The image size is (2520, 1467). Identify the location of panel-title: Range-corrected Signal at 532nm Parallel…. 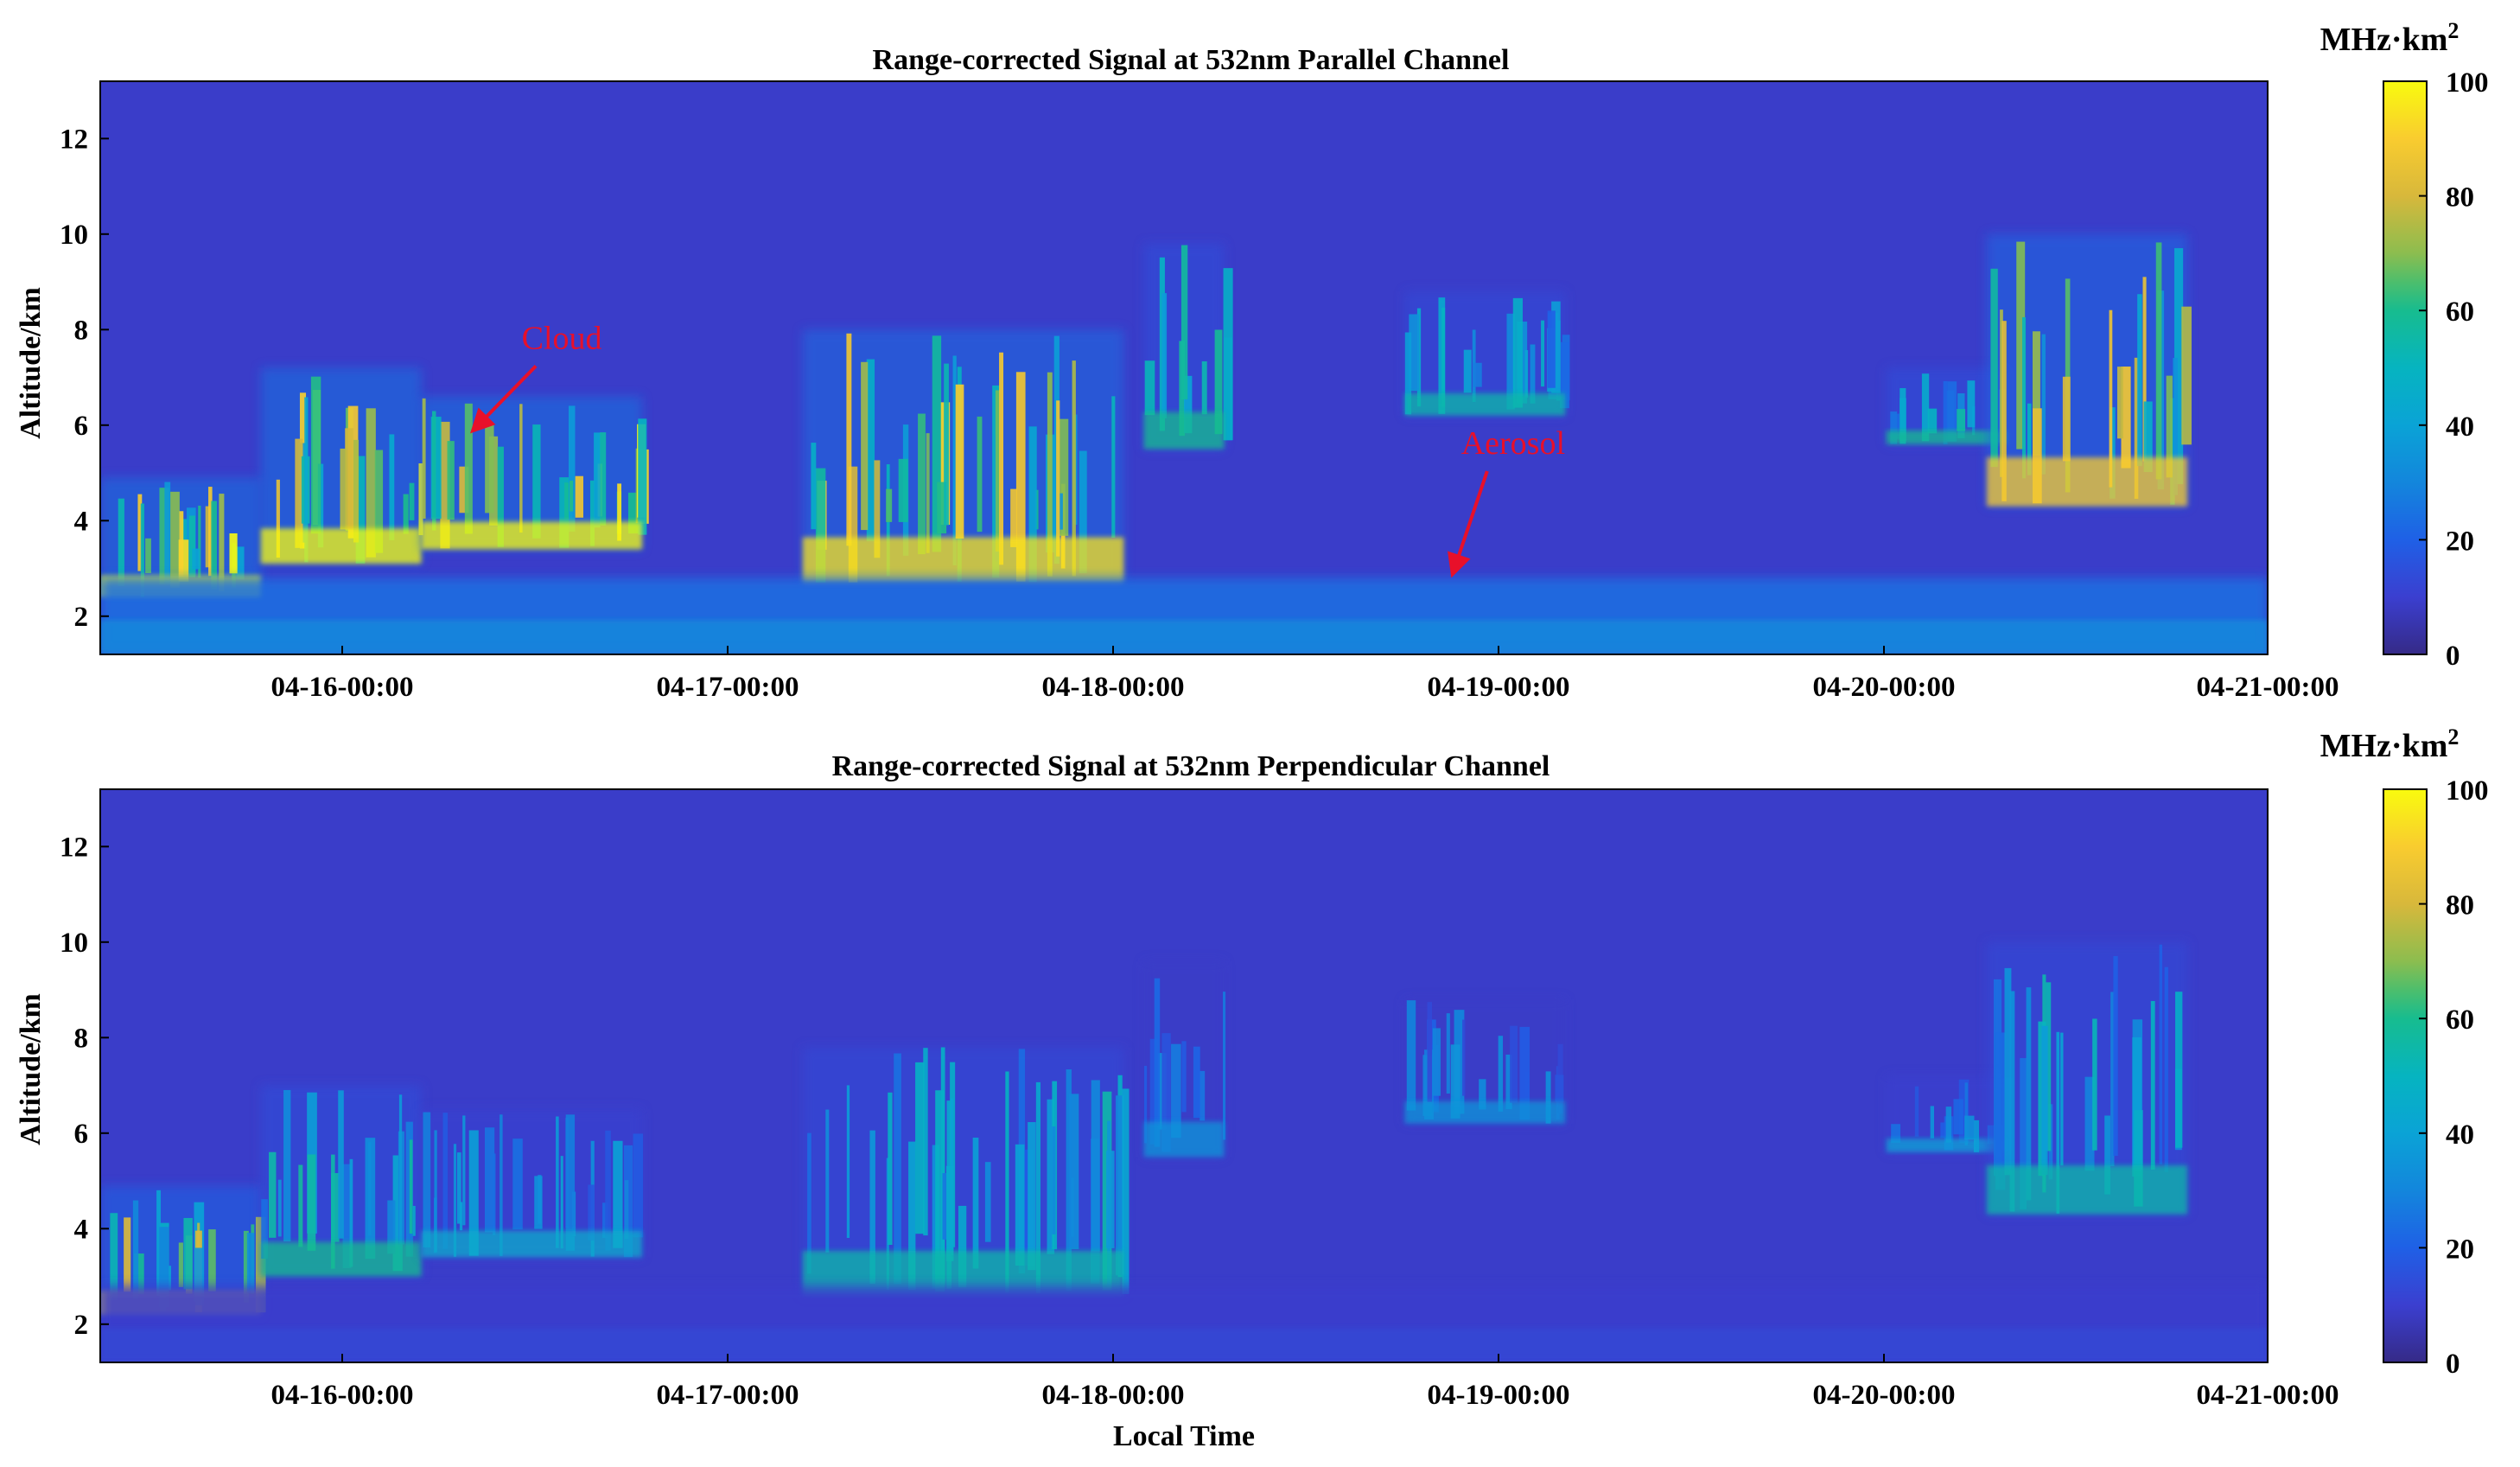
(1191, 60).